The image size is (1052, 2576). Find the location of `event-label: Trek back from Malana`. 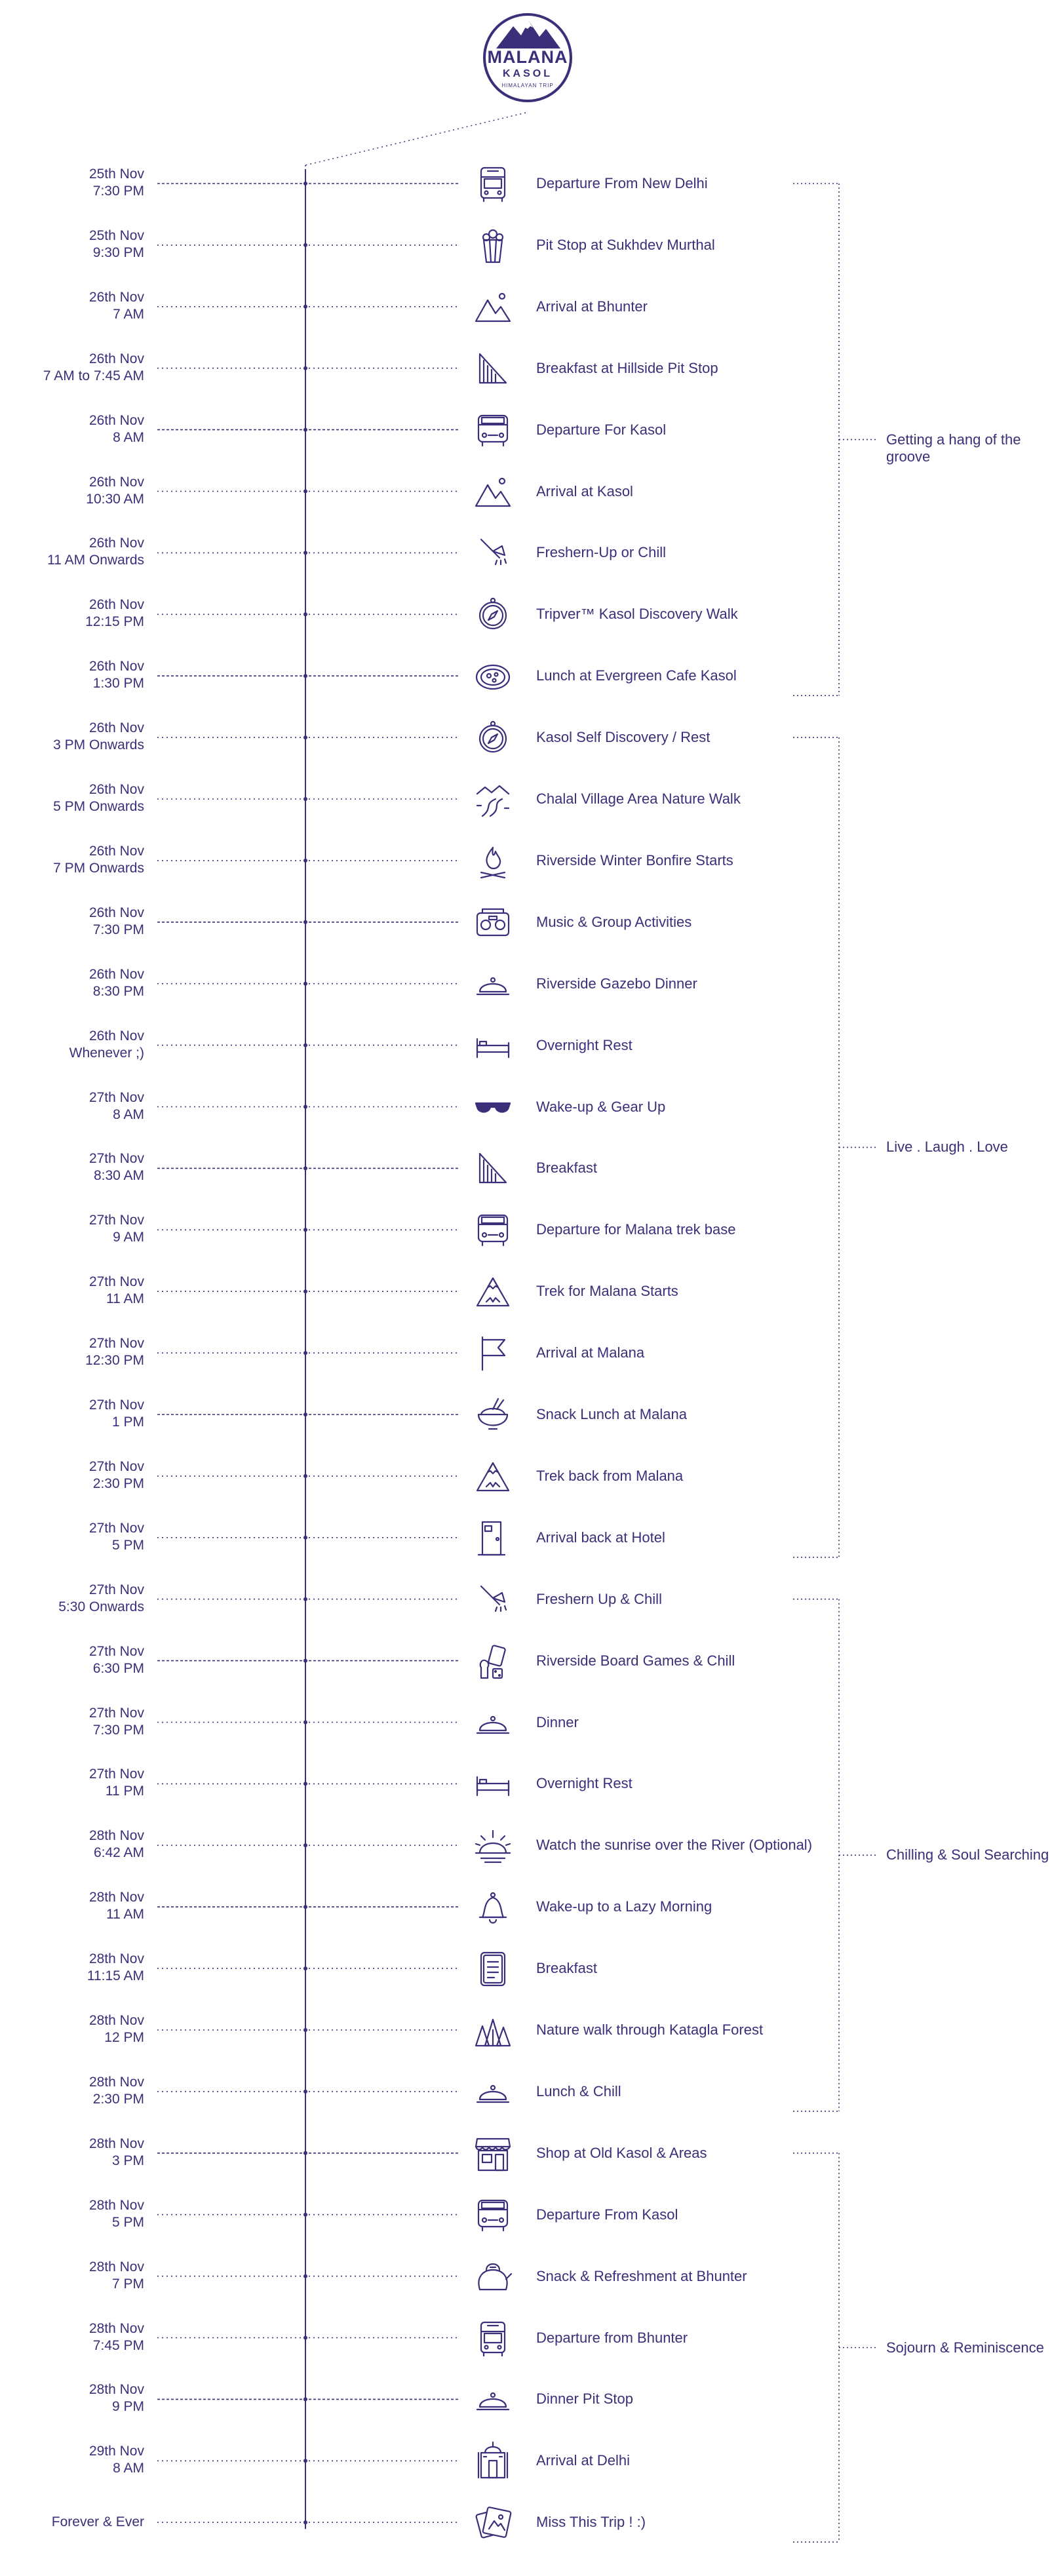

event-label: Trek back from Malana is located at coordinates (610, 1475).